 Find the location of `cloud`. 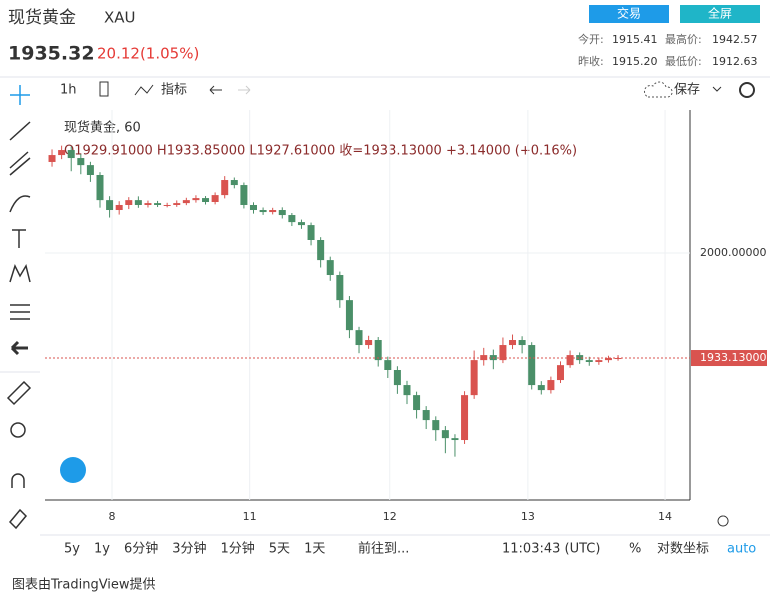

cloud is located at coordinates (658, 89).